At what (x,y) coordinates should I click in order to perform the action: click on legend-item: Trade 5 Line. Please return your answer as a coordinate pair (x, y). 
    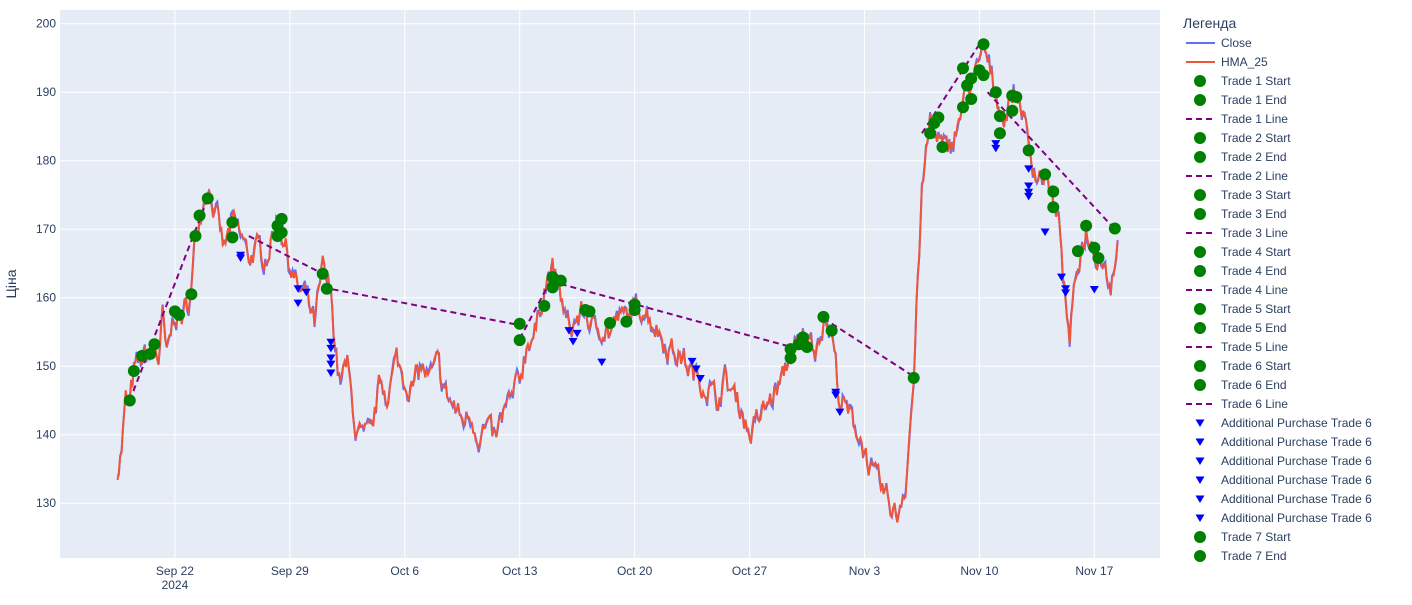
    Looking at the image, I should click on (1237, 347).